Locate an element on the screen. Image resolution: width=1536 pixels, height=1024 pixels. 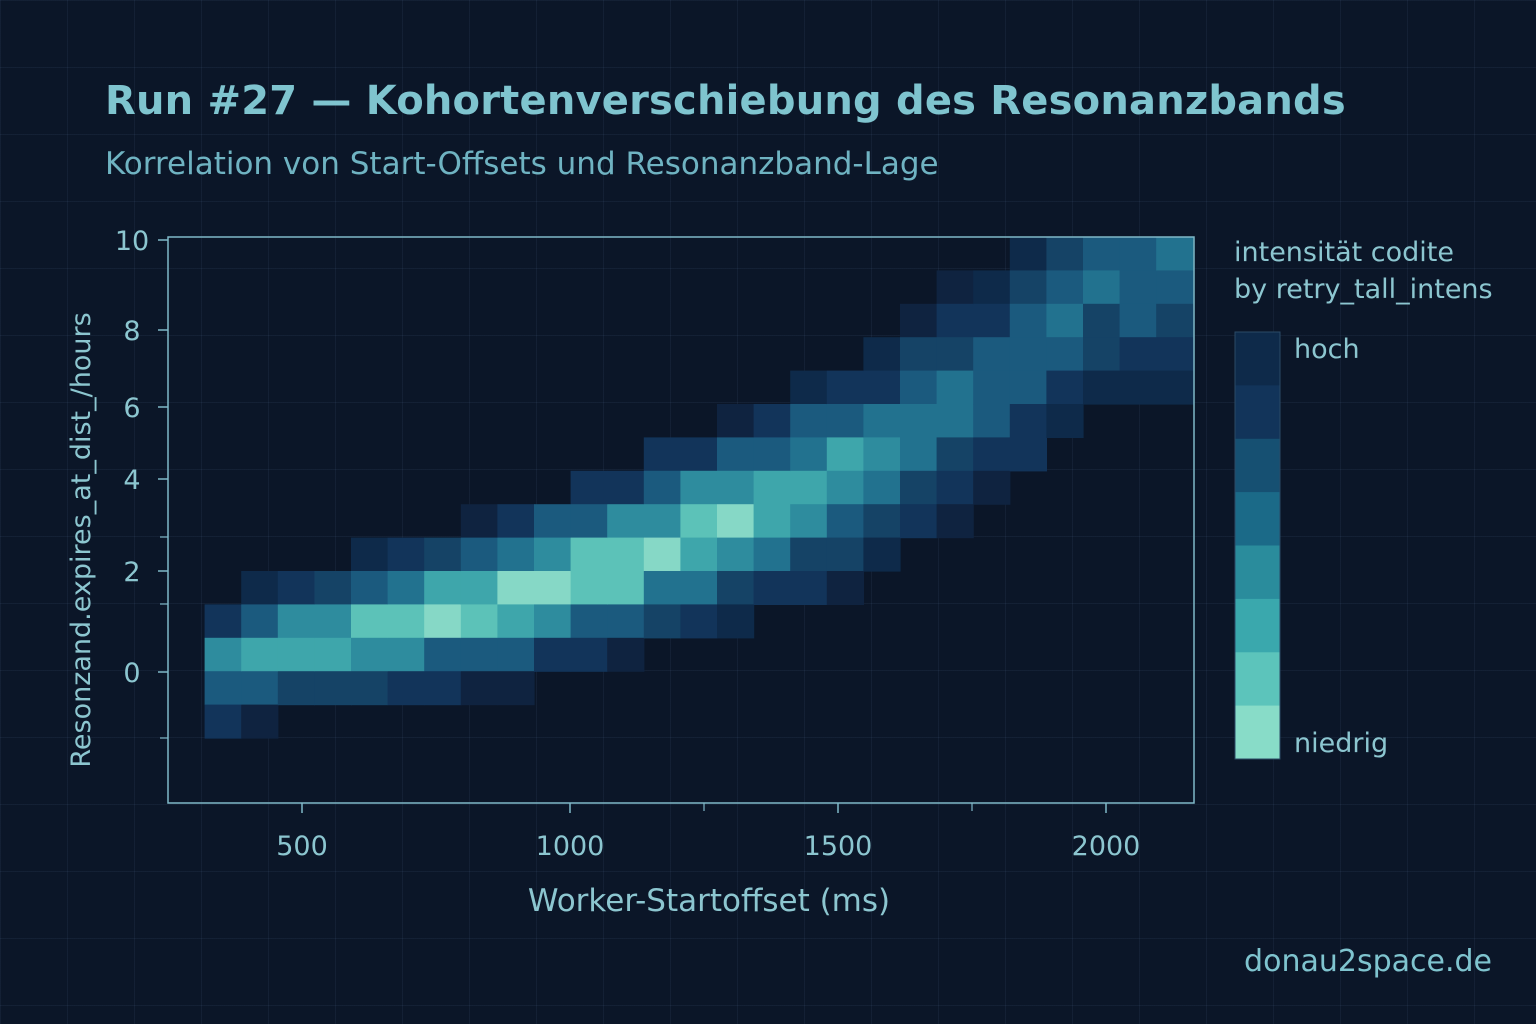
x-tick-label: 2000 is located at coordinates (1106, 846).